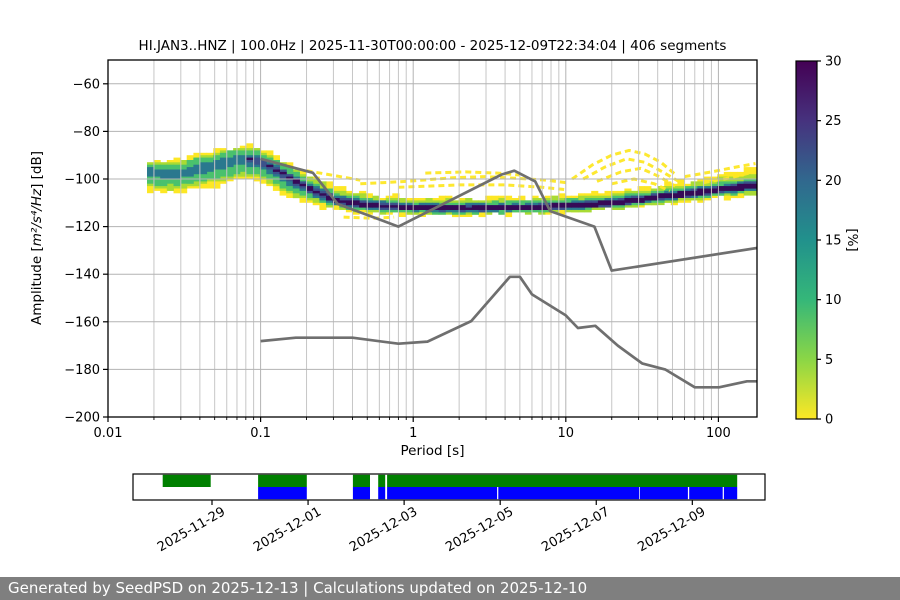 The height and width of the screenshot is (600, 900). I want to click on timeline-date-label: 2025-12-01, so click(287, 529).